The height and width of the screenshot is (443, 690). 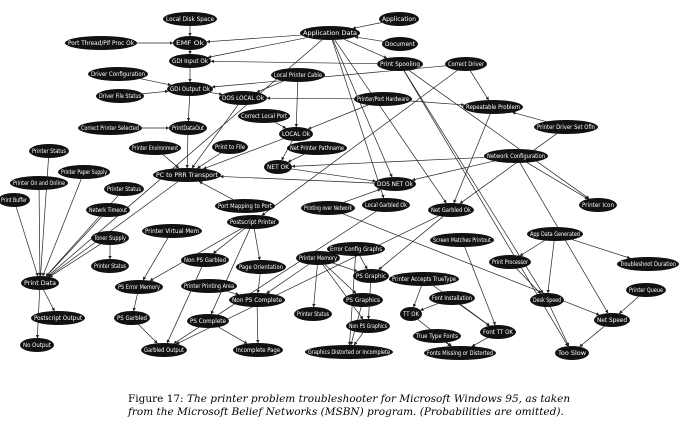 What do you see at coordinates (480, 286) in the screenshot?
I see `edge-screen_matches_printout-to-font_tt_ok` at bounding box center [480, 286].